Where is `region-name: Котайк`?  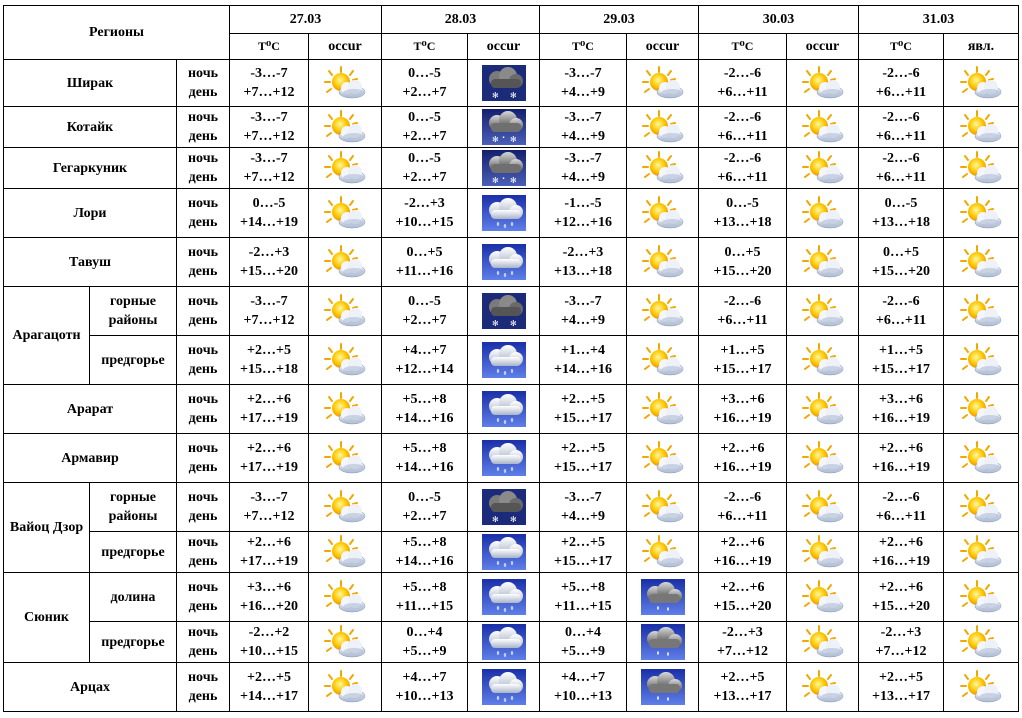
region-name: Котайк is located at coordinates (90, 127).